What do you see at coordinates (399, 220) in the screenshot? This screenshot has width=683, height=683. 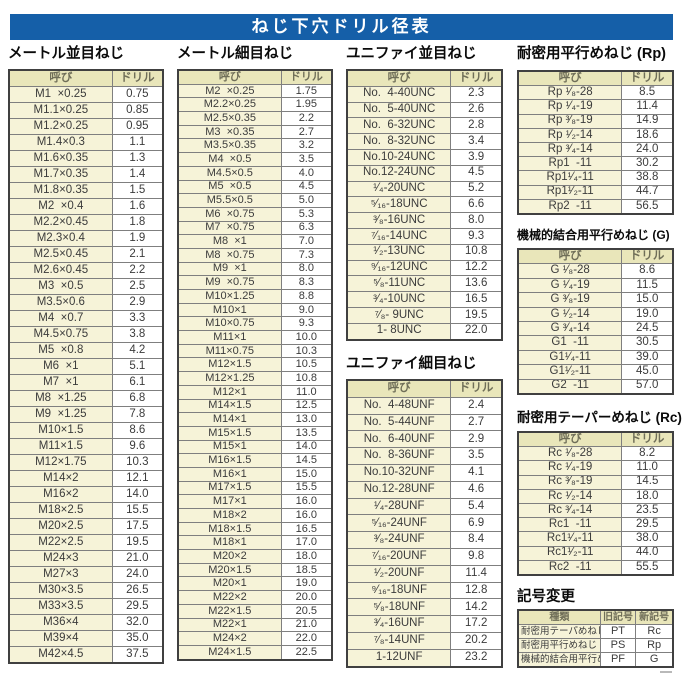 I see `thread-name-cell: ³⁄₈-16UNC` at bounding box center [399, 220].